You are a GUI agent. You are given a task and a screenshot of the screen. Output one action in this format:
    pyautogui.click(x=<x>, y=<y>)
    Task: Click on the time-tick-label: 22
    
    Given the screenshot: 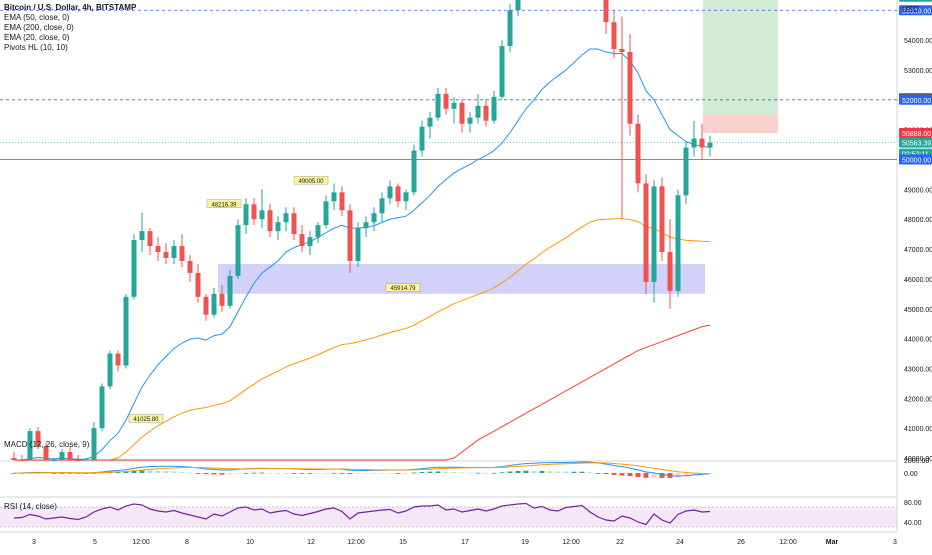 What is the action you would take?
    pyautogui.click(x=620, y=542)
    